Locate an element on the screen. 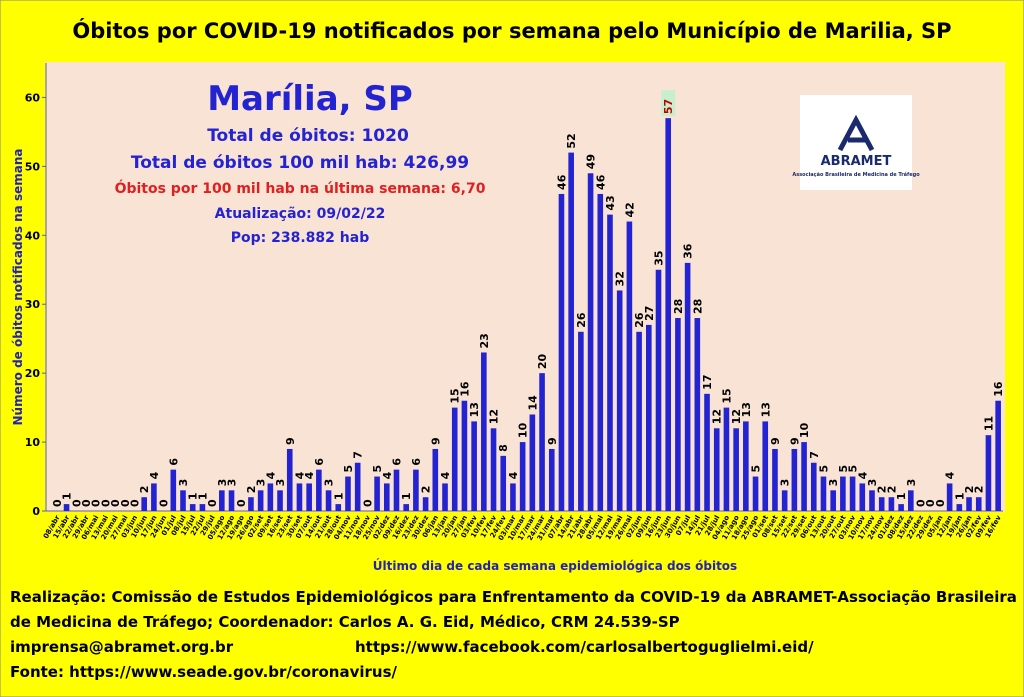 The width and height of the screenshot is (1024, 697). y-tick-label: 0 is located at coordinates (36, 511).